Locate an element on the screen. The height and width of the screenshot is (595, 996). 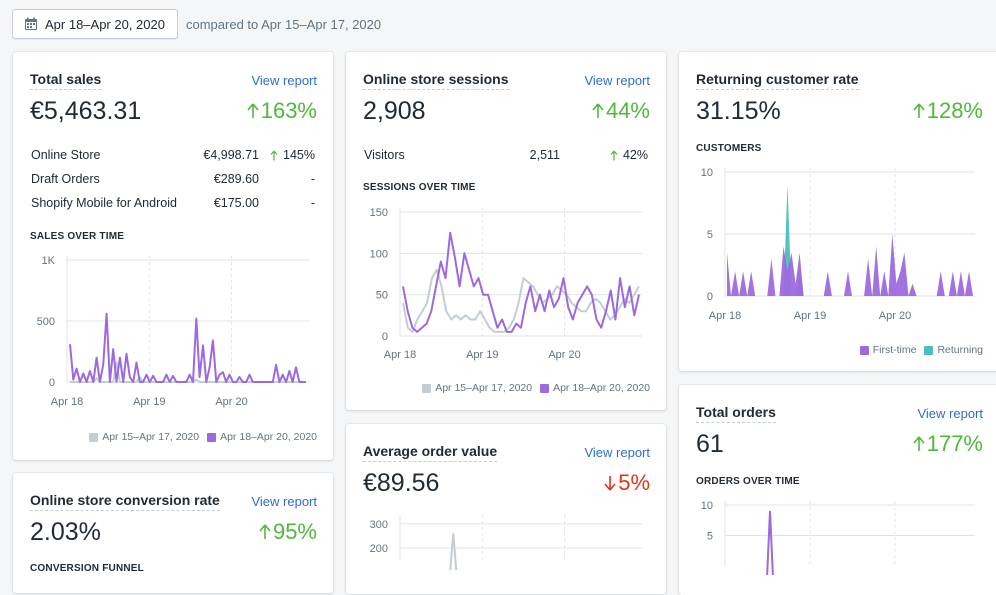
card-title: Returning customer rate is located at coordinates (777, 80).